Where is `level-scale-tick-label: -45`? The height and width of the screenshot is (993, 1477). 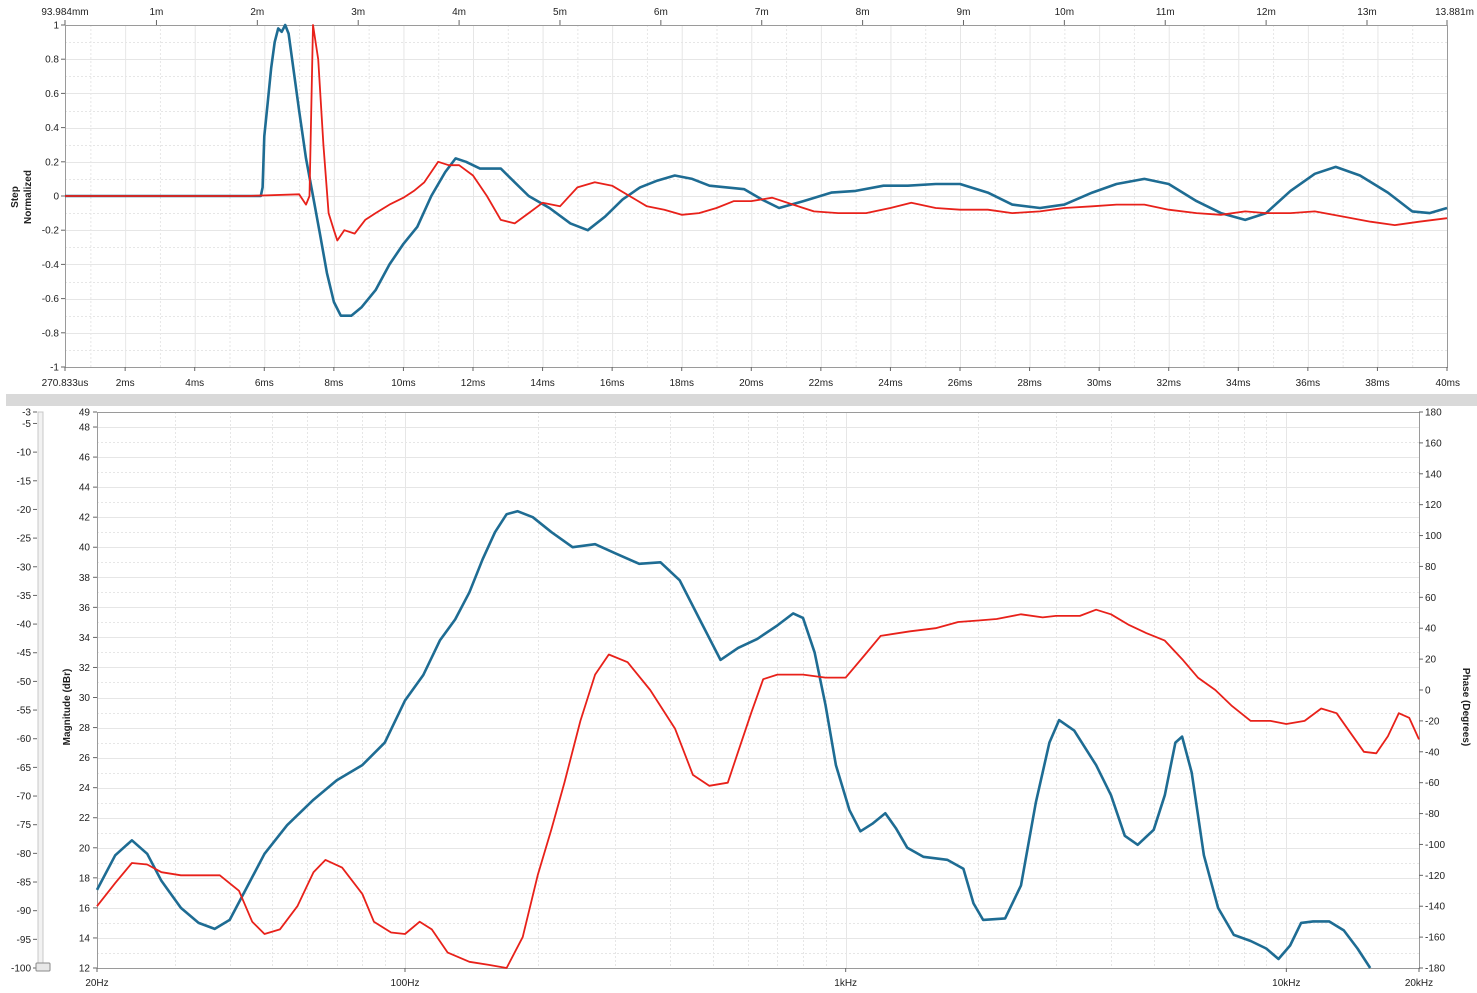 level-scale-tick-label: -45 is located at coordinates (24, 653).